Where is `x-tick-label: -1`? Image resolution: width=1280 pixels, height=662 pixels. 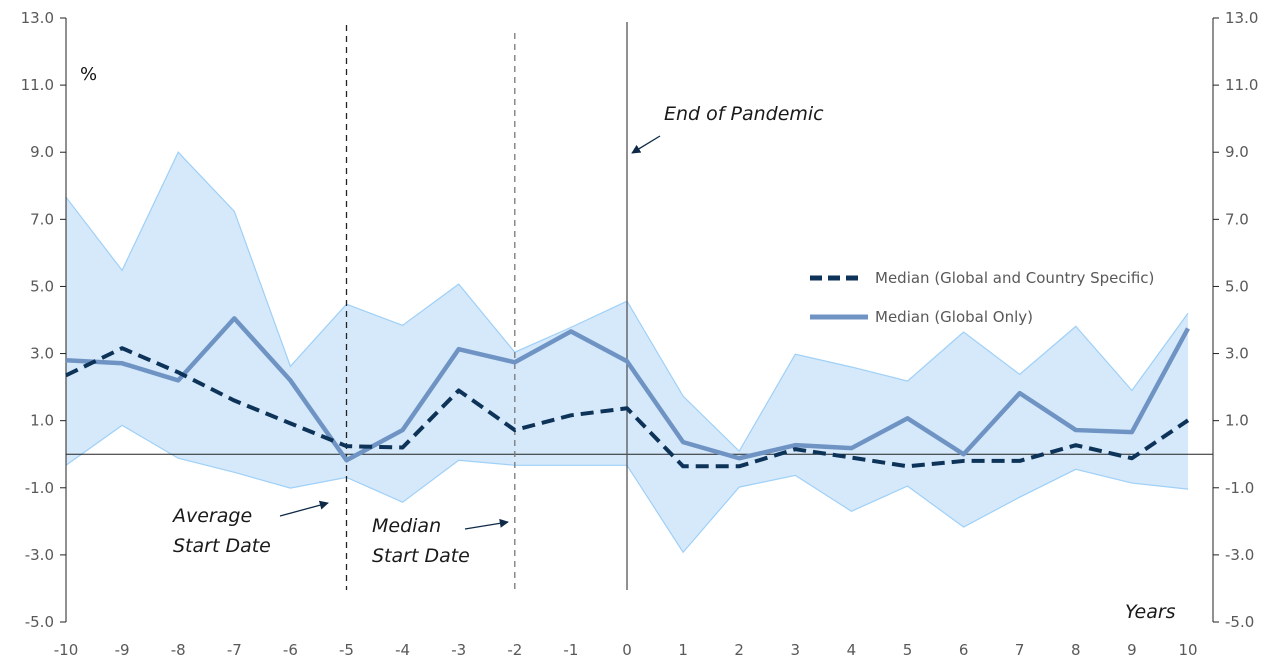 x-tick-label: -1 is located at coordinates (570, 650).